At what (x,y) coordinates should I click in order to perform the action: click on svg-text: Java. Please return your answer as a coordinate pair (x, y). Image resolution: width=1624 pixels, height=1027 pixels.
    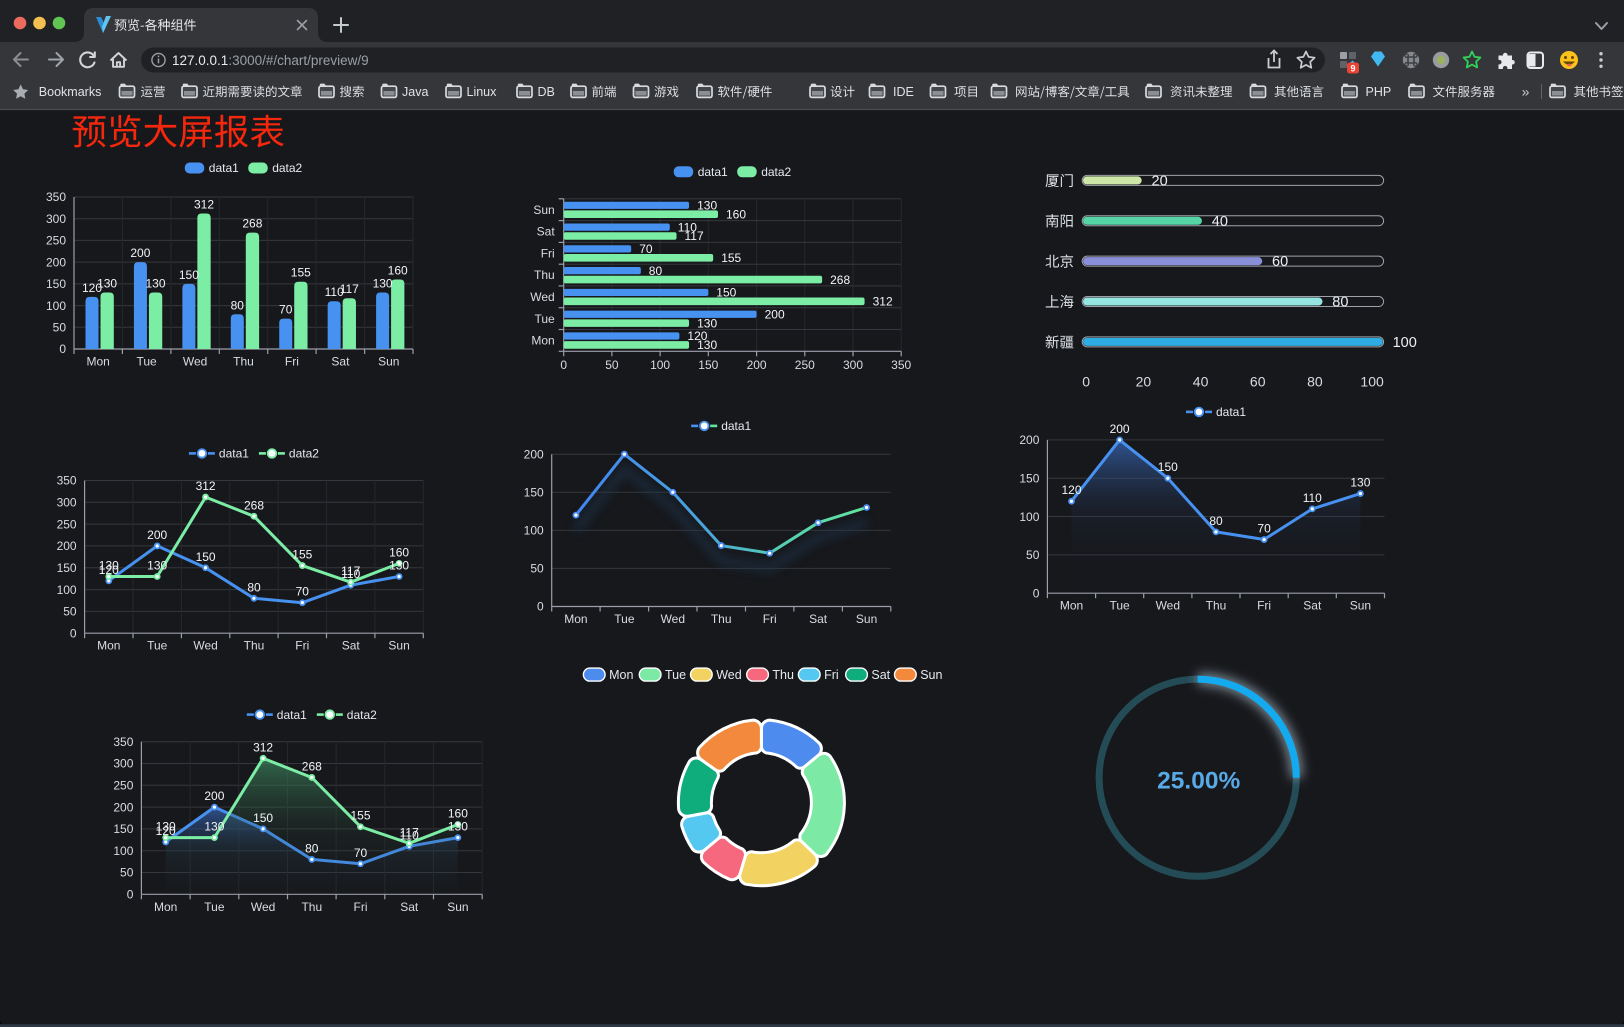
    Looking at the image, I should click on (415, 92).